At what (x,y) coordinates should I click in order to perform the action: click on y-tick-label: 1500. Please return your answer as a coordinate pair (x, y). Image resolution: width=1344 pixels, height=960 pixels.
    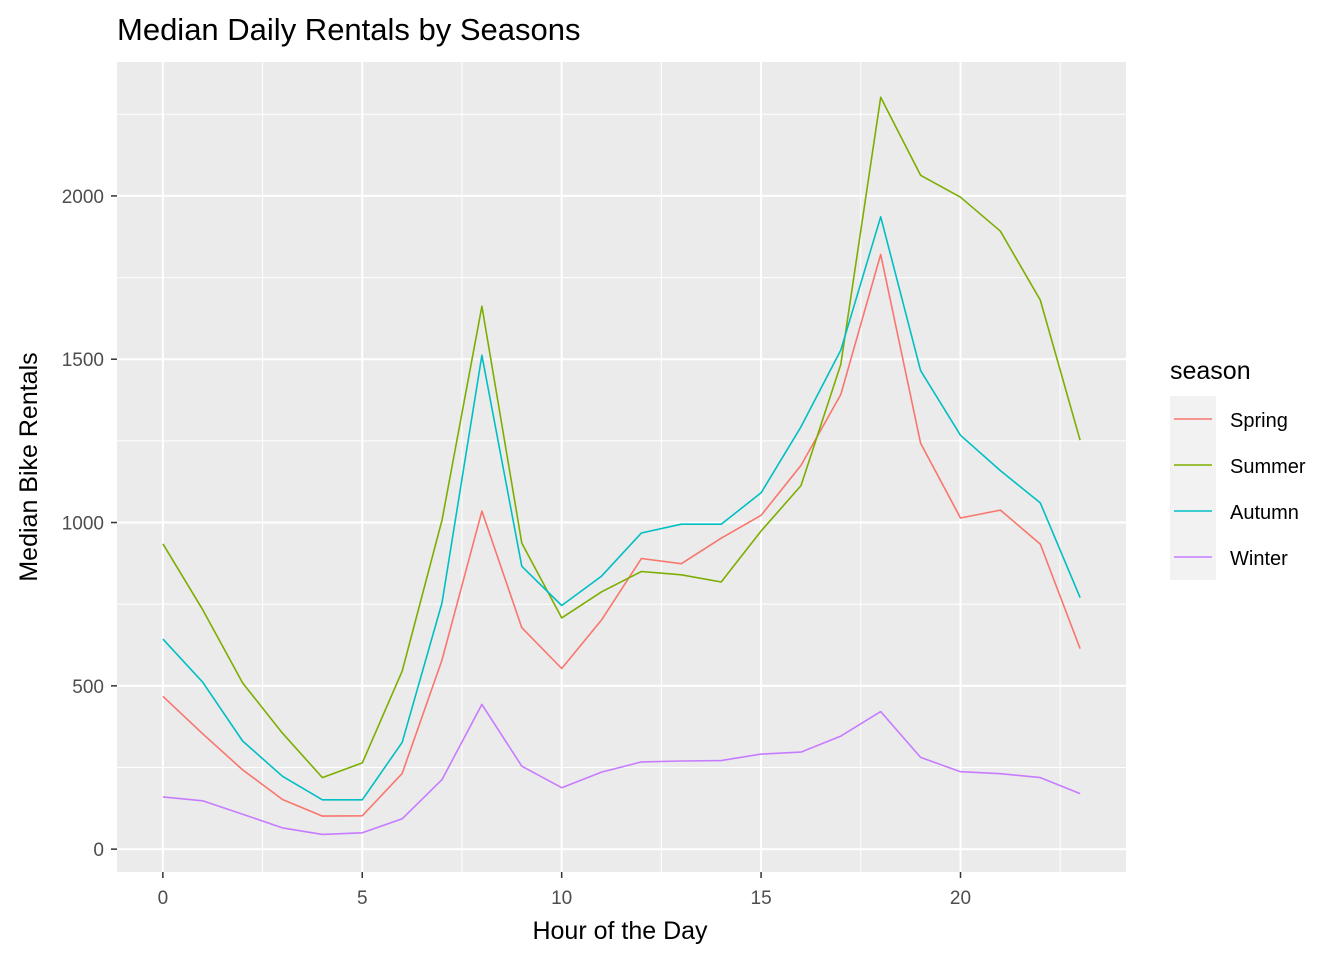
    Looking at the image, I should click on (83, 360).